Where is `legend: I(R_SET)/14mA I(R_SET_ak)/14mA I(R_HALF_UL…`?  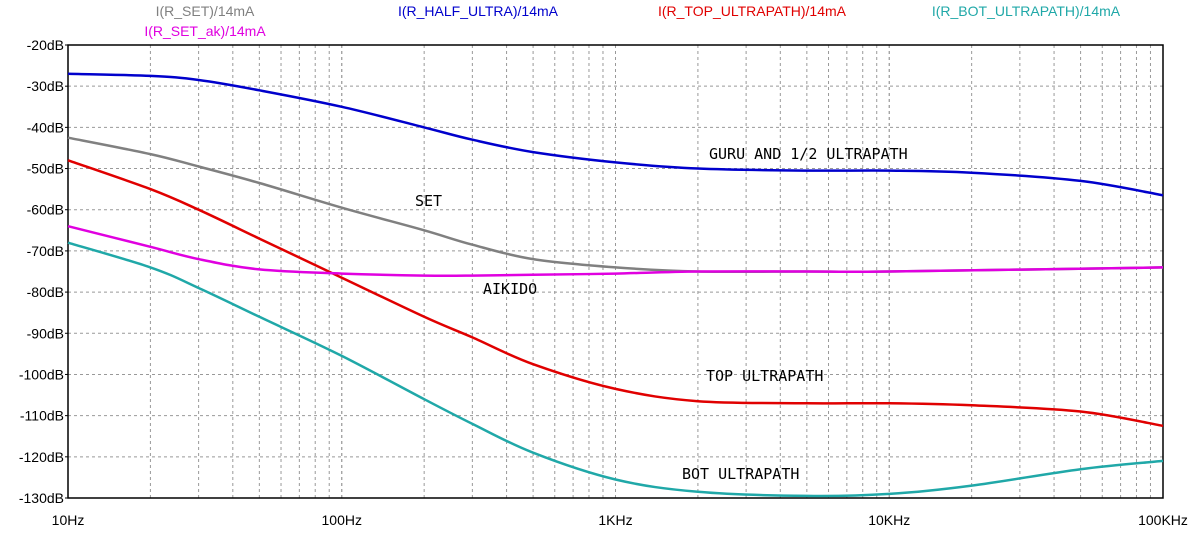 legend: I(R_SET)/14mA I(R_SET_ak)/14mA I(R_HALF_UL… is located at coordinates (632, 21).